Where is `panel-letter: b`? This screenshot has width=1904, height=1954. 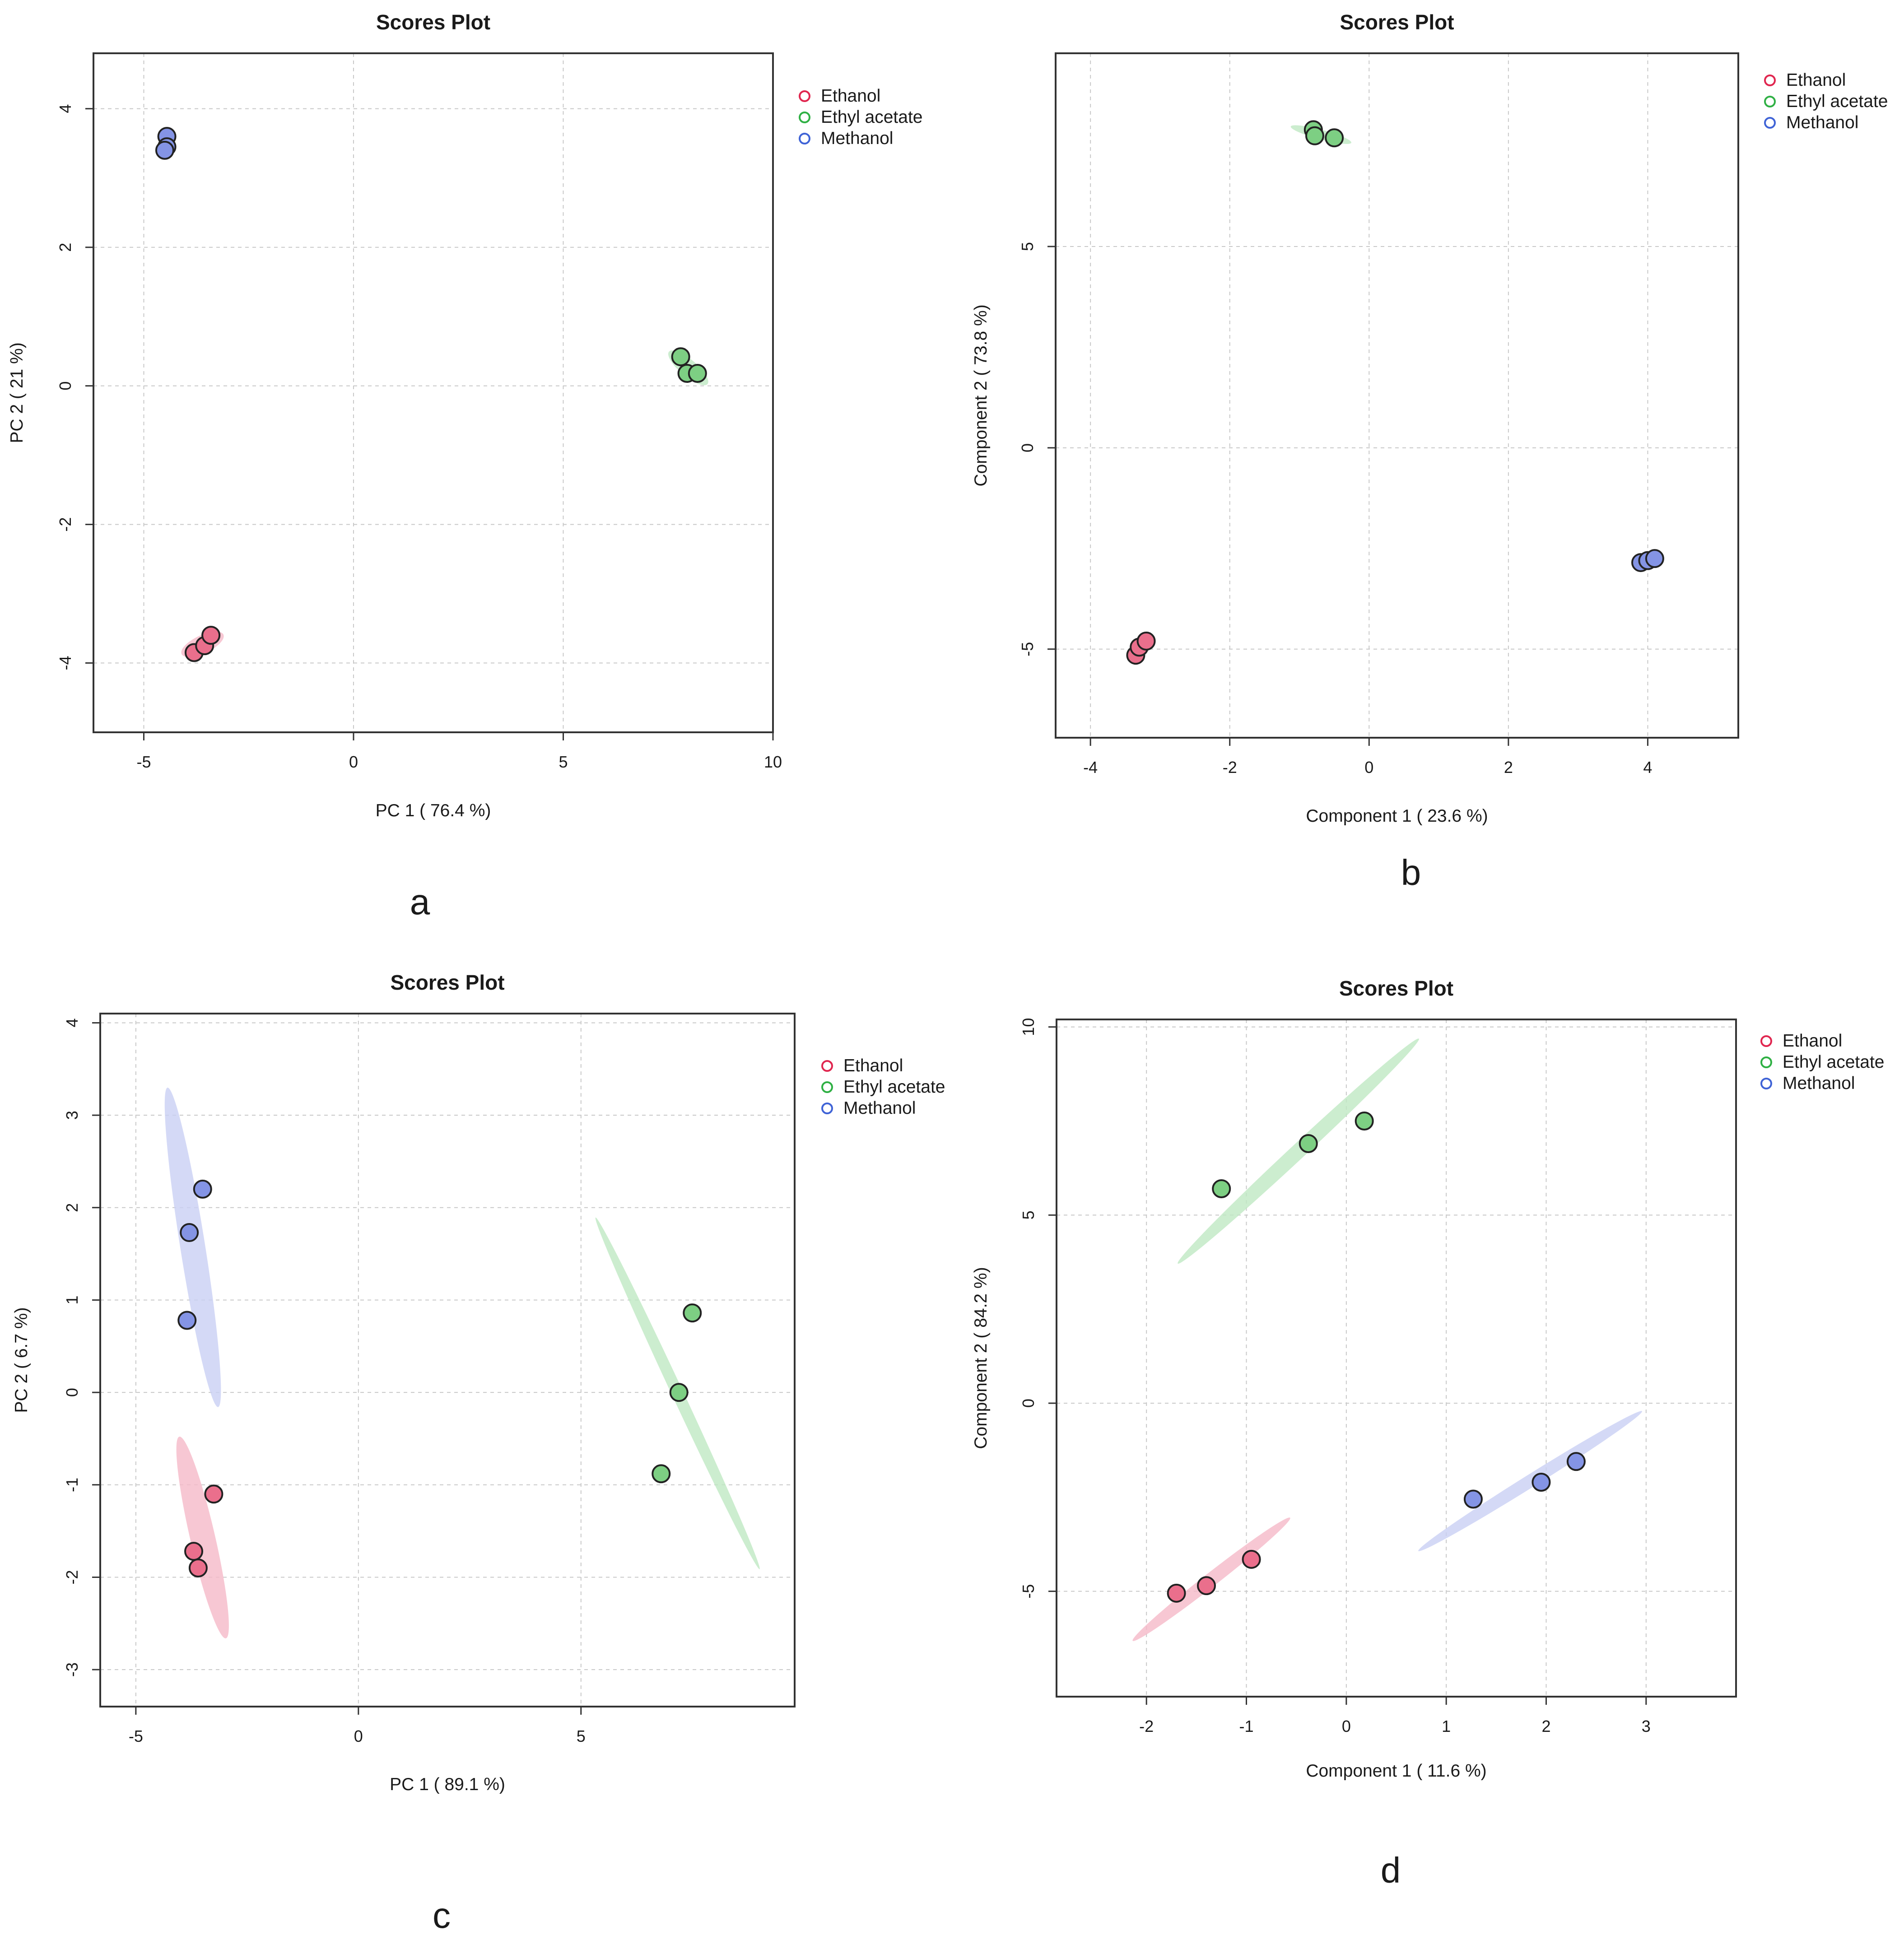 panel-letter: b is located at coordinates (1411, 872).